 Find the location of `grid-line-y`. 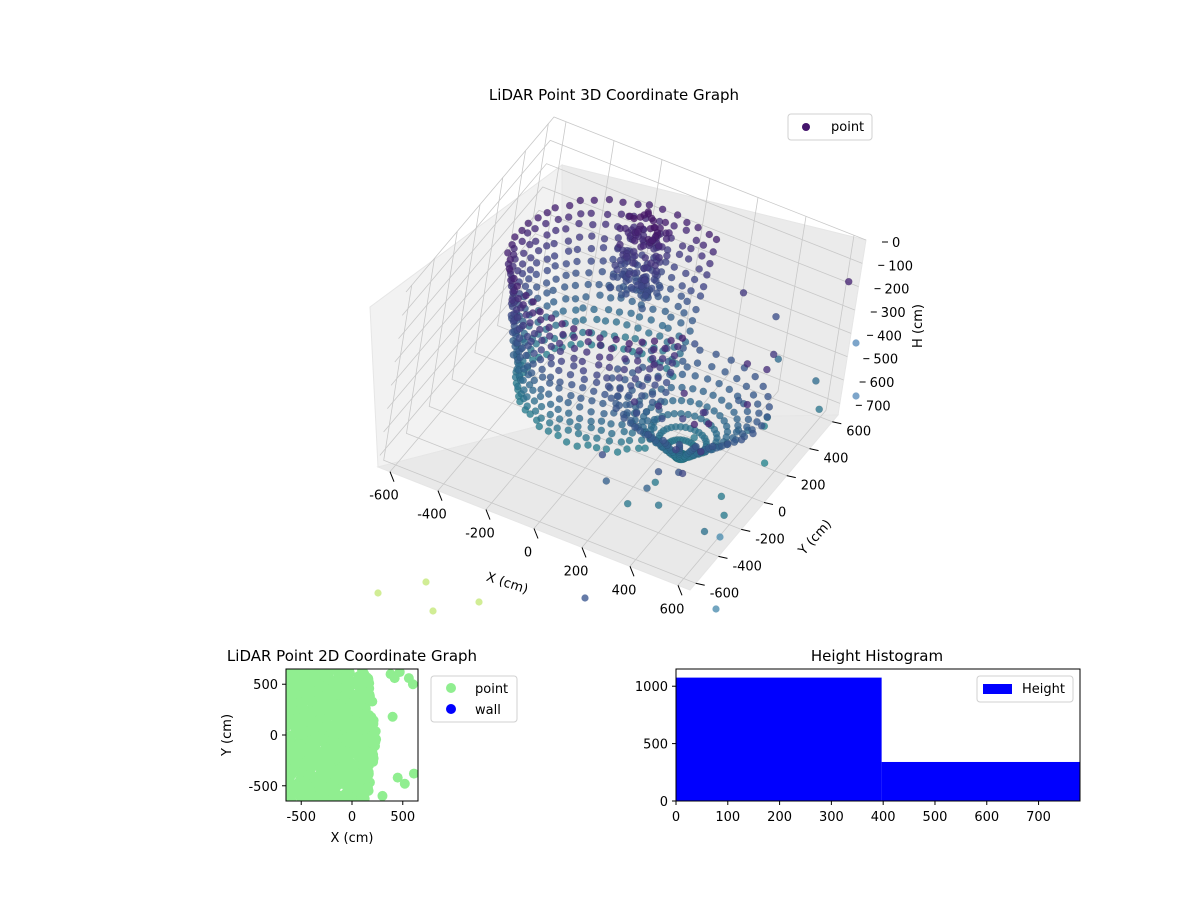

grid-line-y is located at coordinates (630, 326).